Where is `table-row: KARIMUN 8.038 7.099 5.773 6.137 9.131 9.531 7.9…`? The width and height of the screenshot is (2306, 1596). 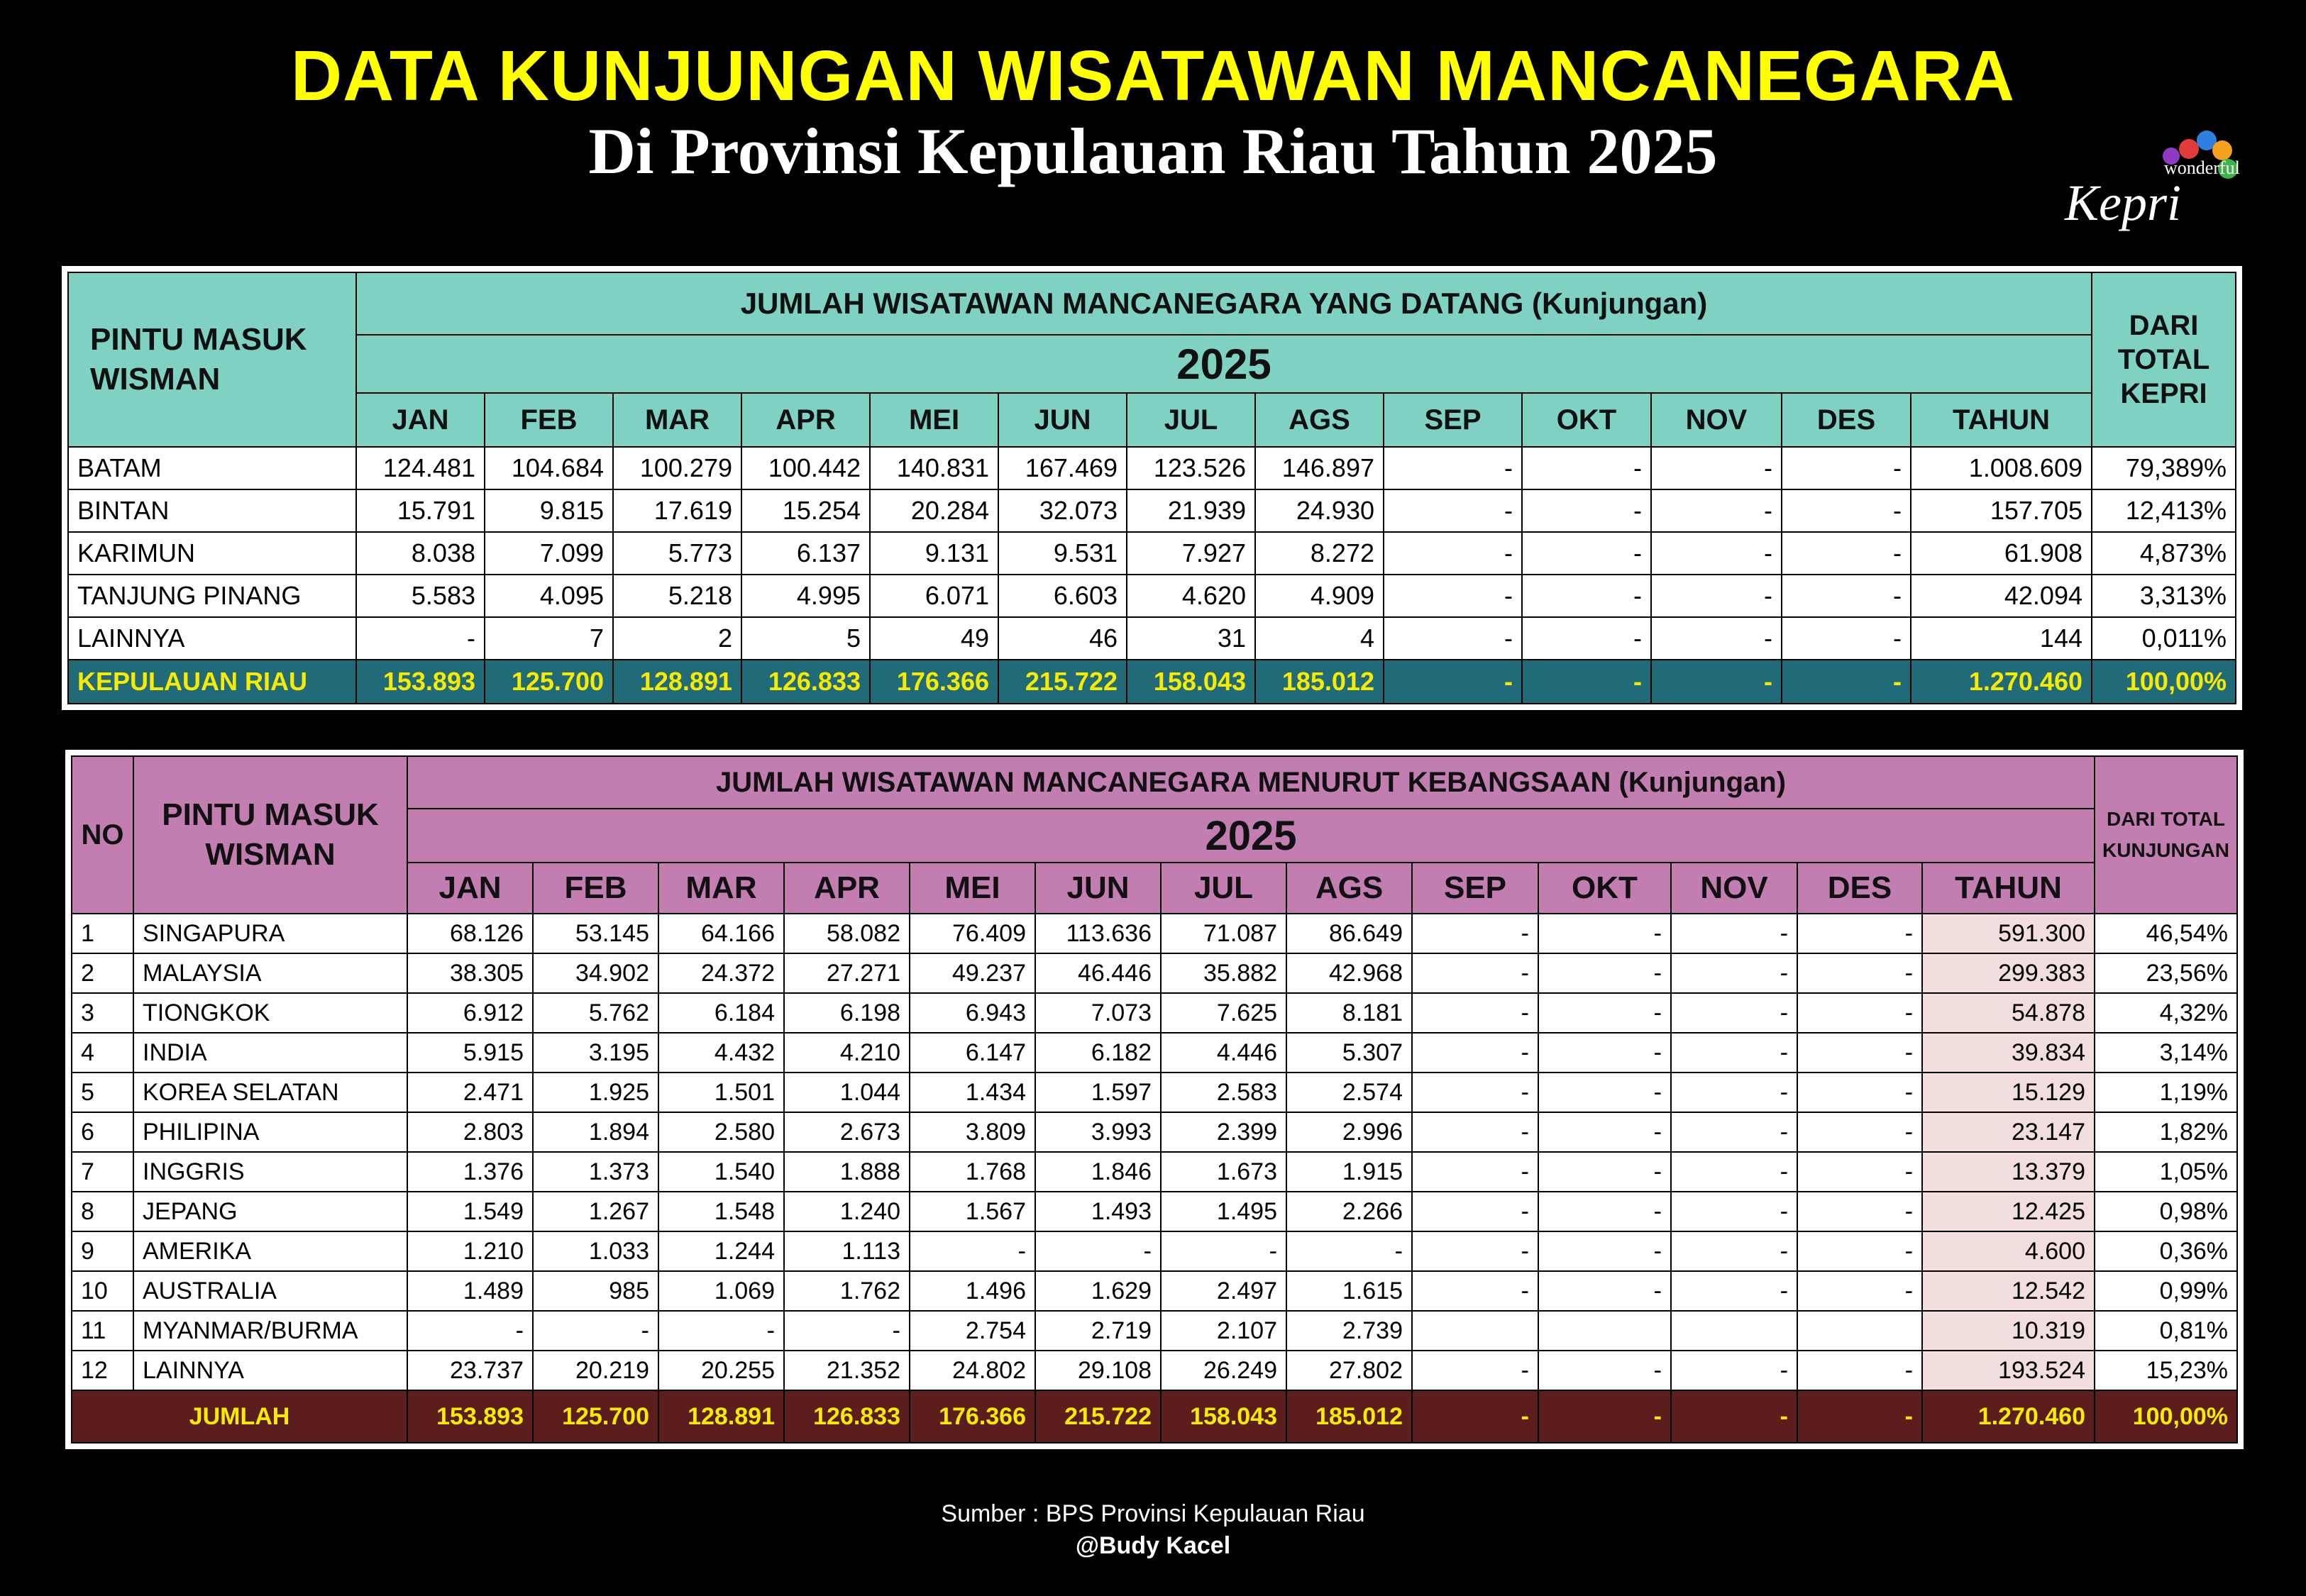 table-row: KARIMUN 8.038 7.099 5.773 6.137 9.131 9.531 7.9… is located at coordinates (1151, 553).